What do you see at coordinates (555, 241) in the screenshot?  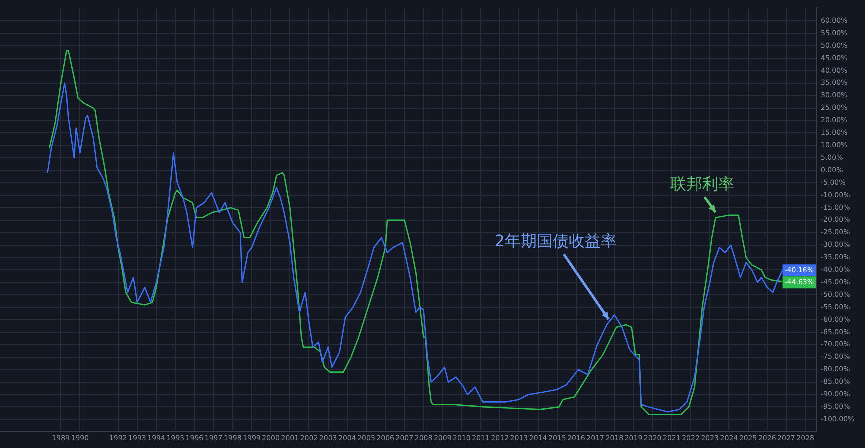 I see `annotation: 2年期国债收益率` at bounding box center [555, 241].